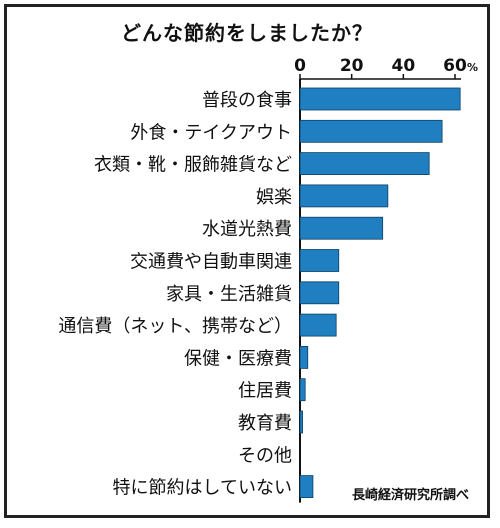 The height and width of the screenshot is (528, 500). I want to click on category-label: 交通費や自動車関連, so click(211, 262).